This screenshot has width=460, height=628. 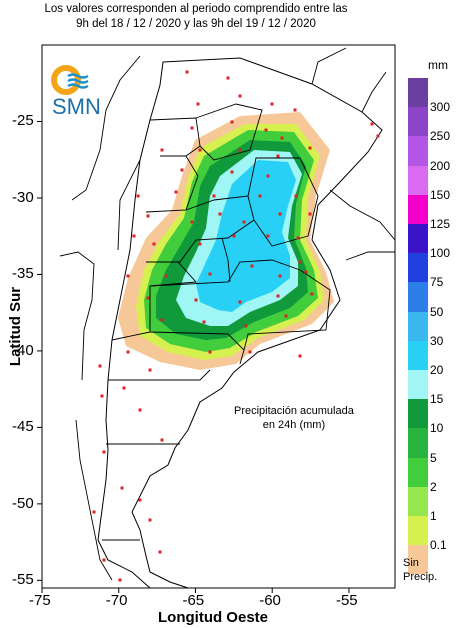 I want to click on x-tick-label: -55, so click(x=346, y=600).